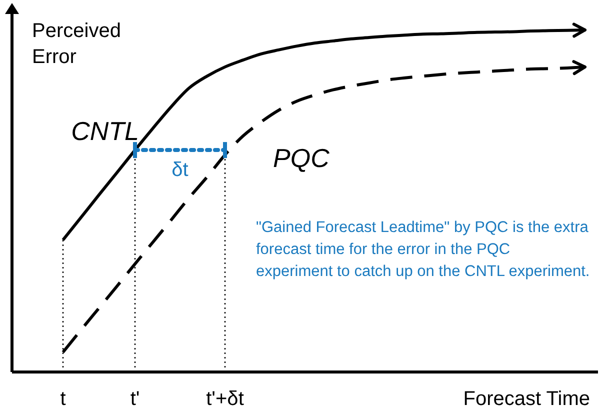 This screenshot has width=600, height=415. Describe the element at coordinates (301, 157) in the screenshot. I see `series-label: PQC` at that location.